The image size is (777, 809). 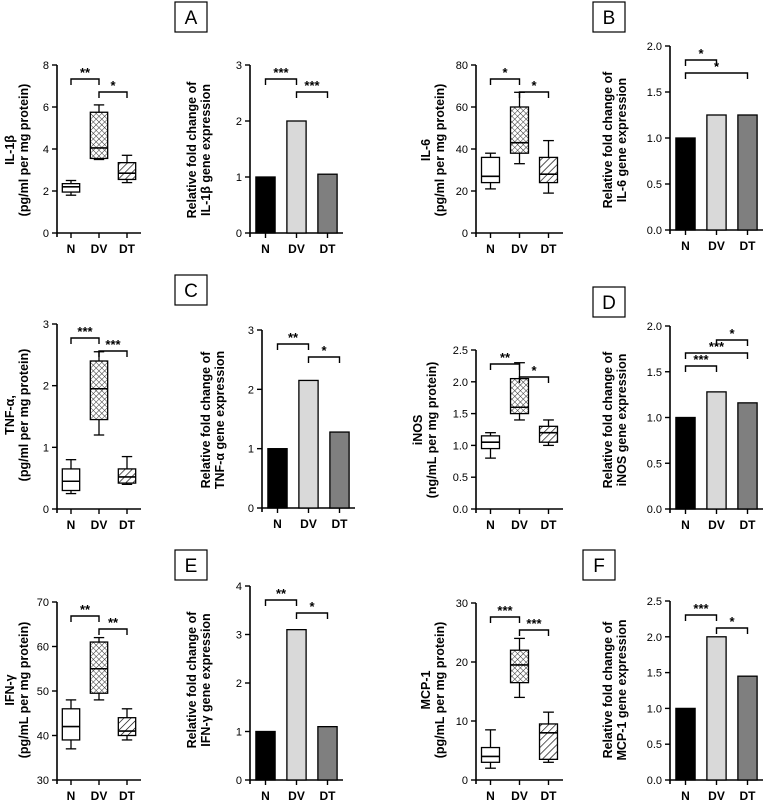 I want to click on y-tick-label: 4, so click(x=46, y=150).